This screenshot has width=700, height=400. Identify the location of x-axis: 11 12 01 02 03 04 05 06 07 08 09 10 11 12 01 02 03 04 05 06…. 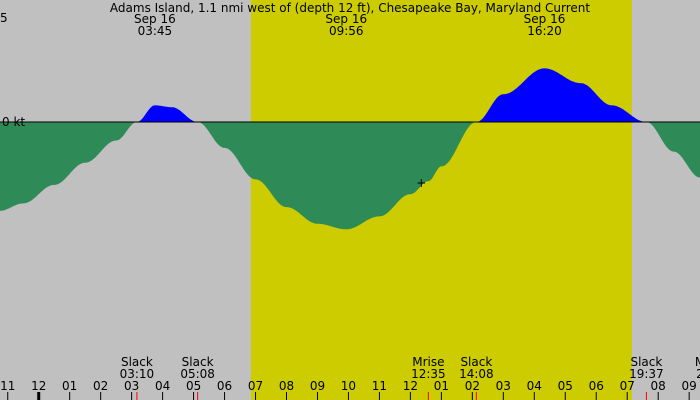
(348, 389).